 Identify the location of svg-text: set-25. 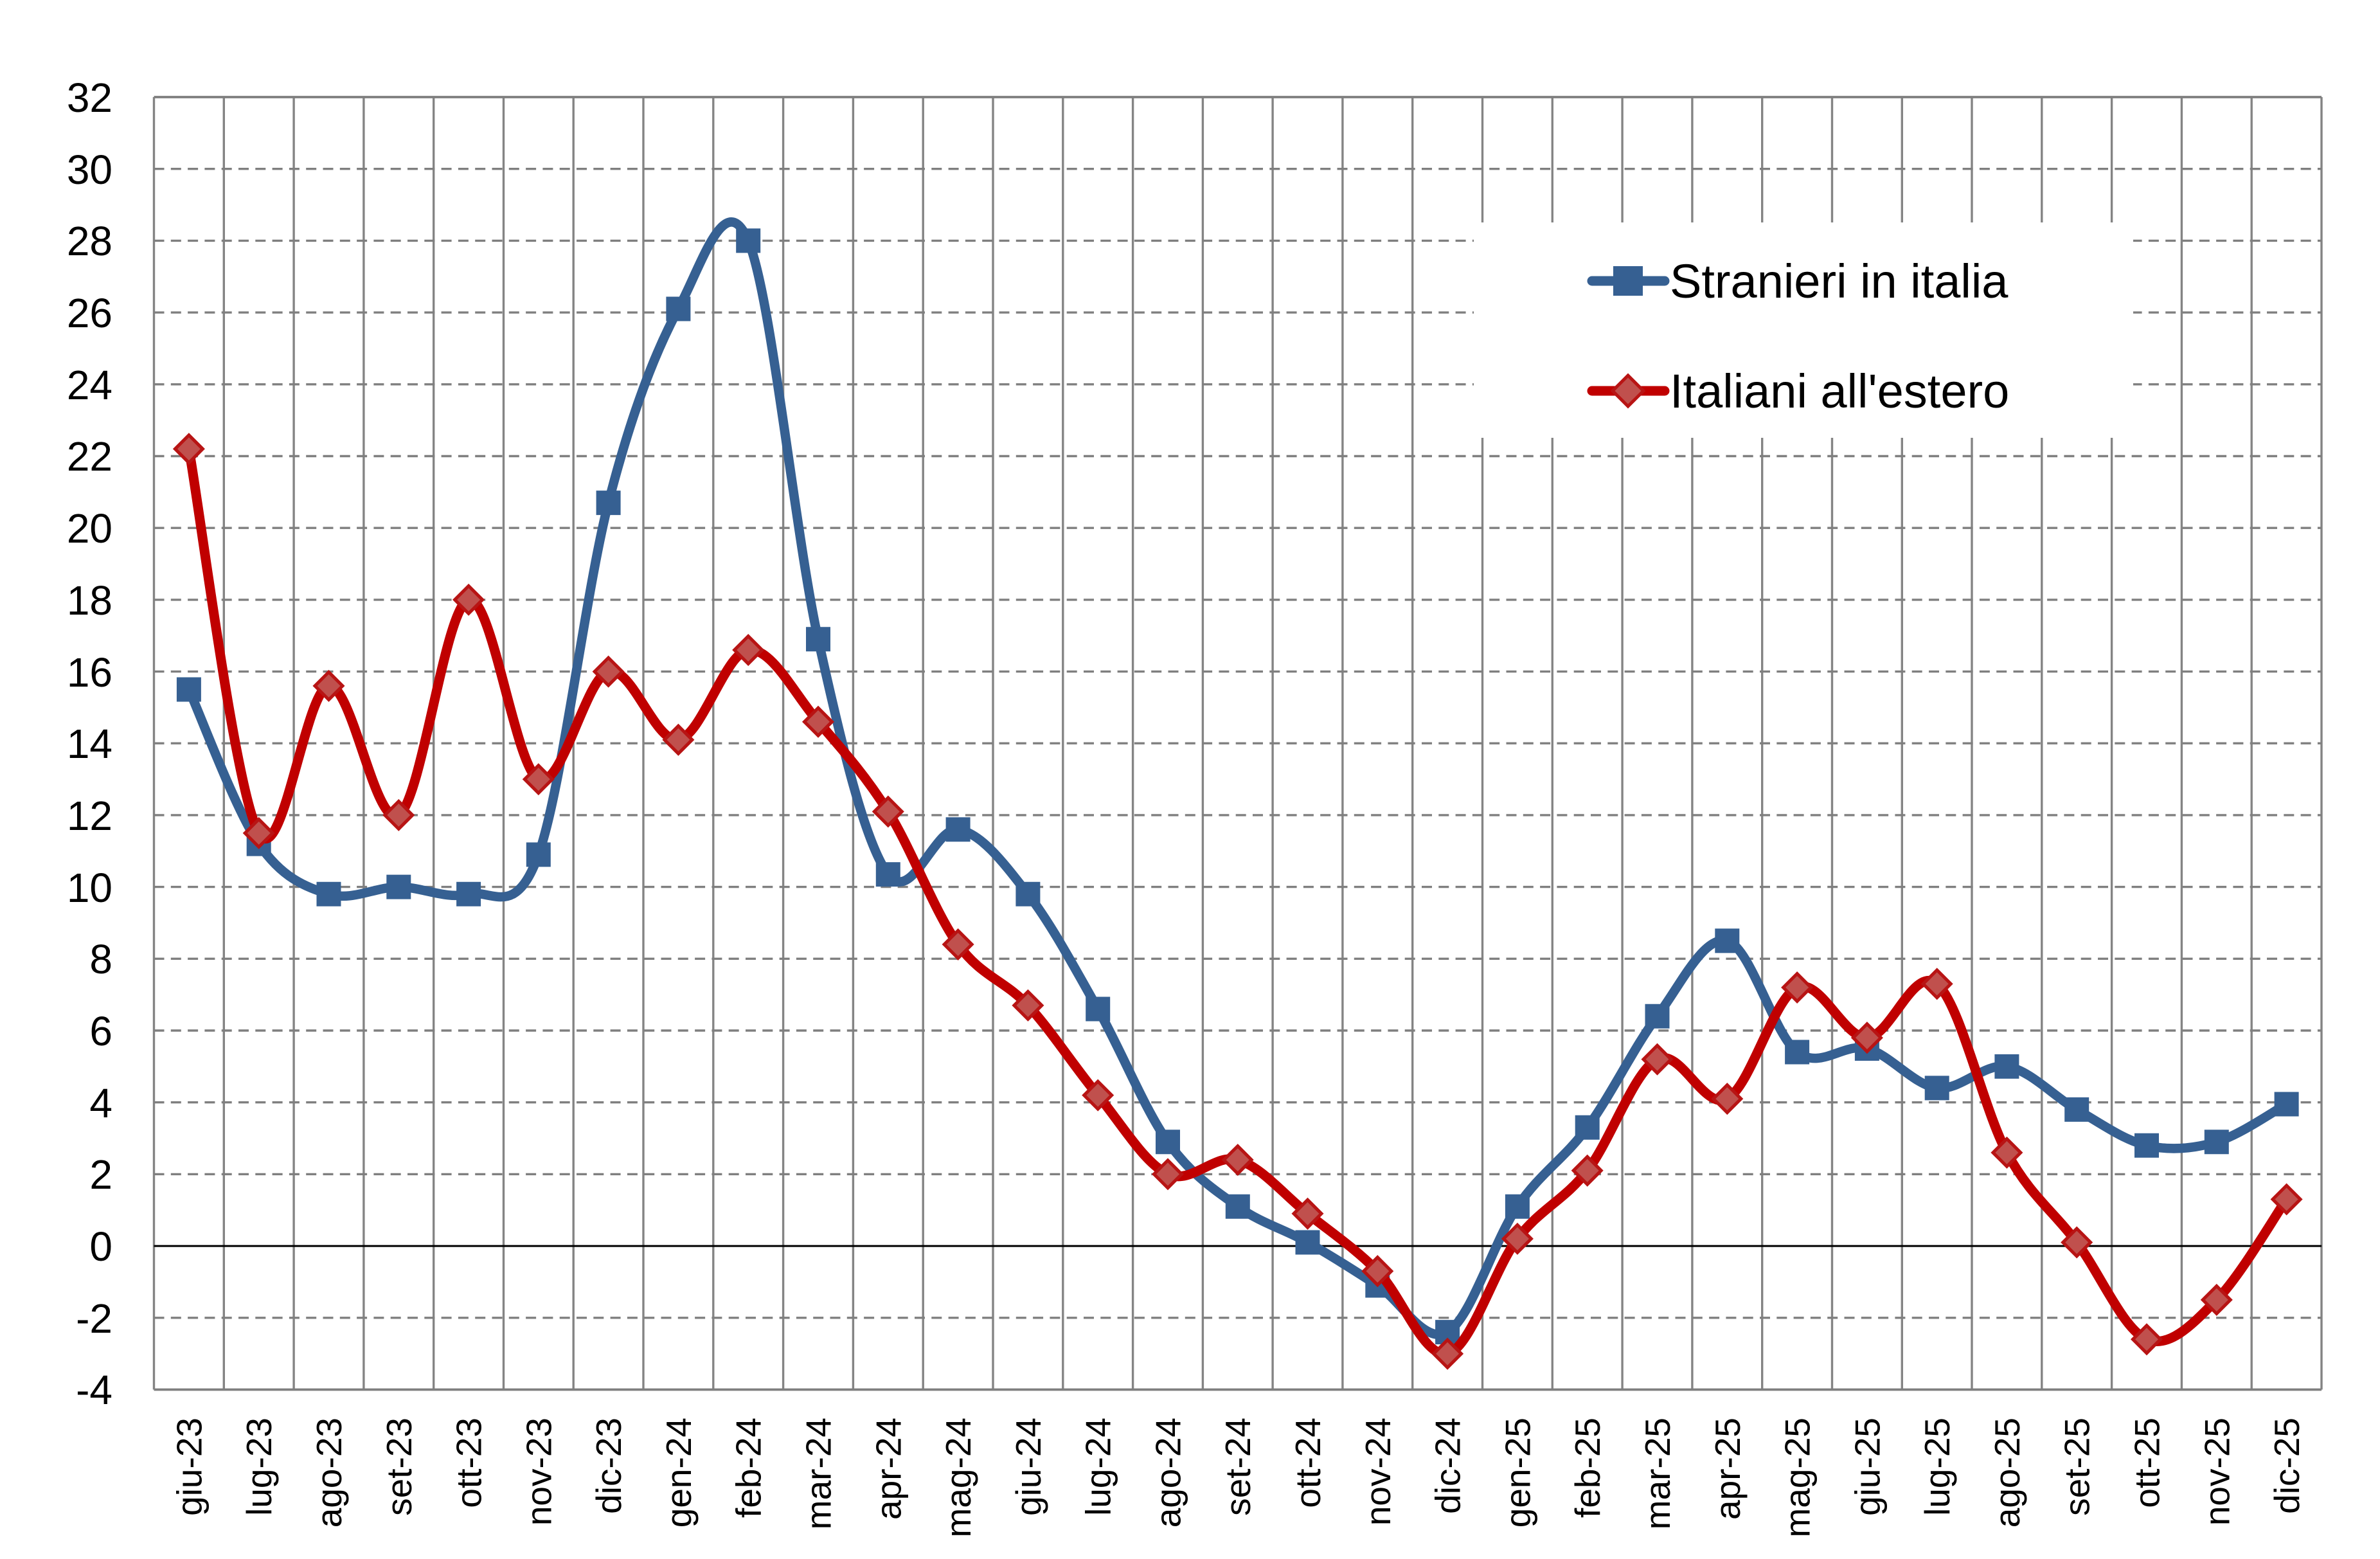
(2077, 1467).